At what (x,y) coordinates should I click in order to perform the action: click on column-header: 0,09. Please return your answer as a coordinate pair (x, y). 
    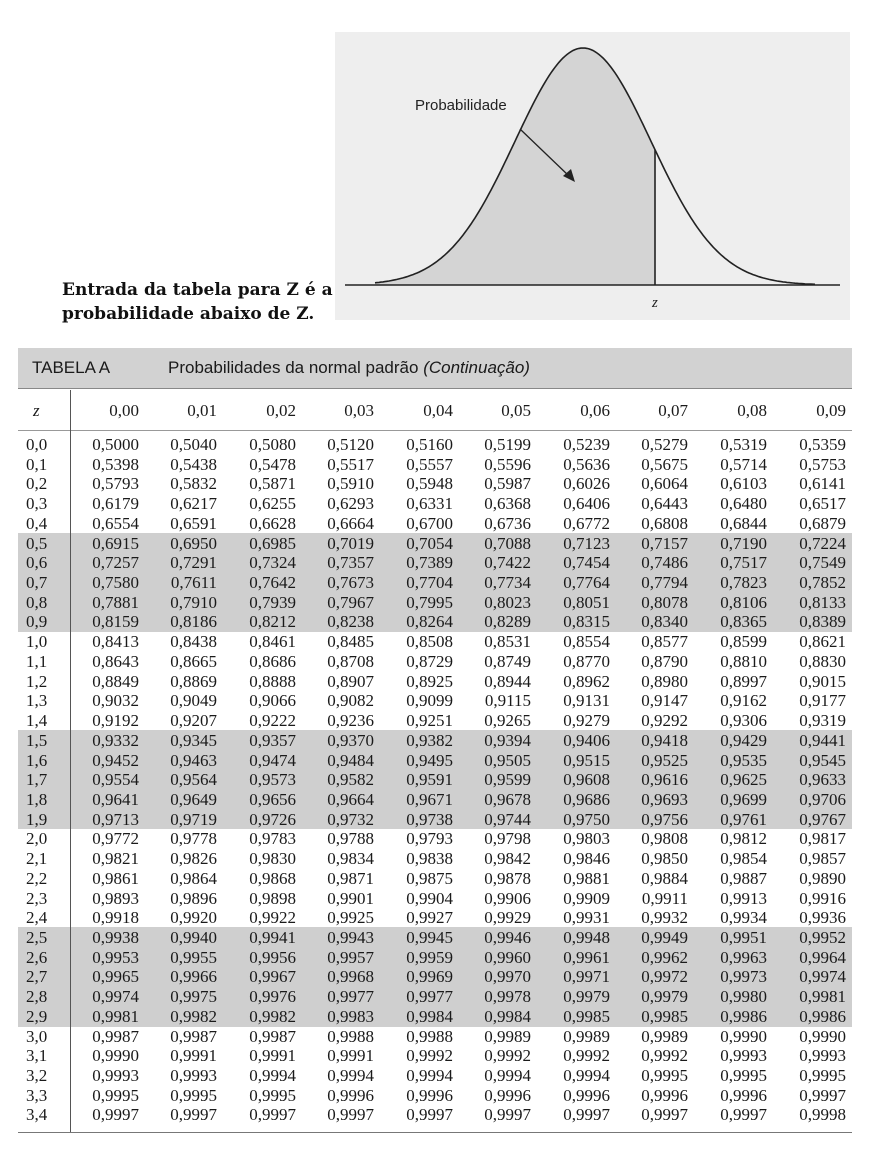
    Looking at the image, I should click on (831, 410).